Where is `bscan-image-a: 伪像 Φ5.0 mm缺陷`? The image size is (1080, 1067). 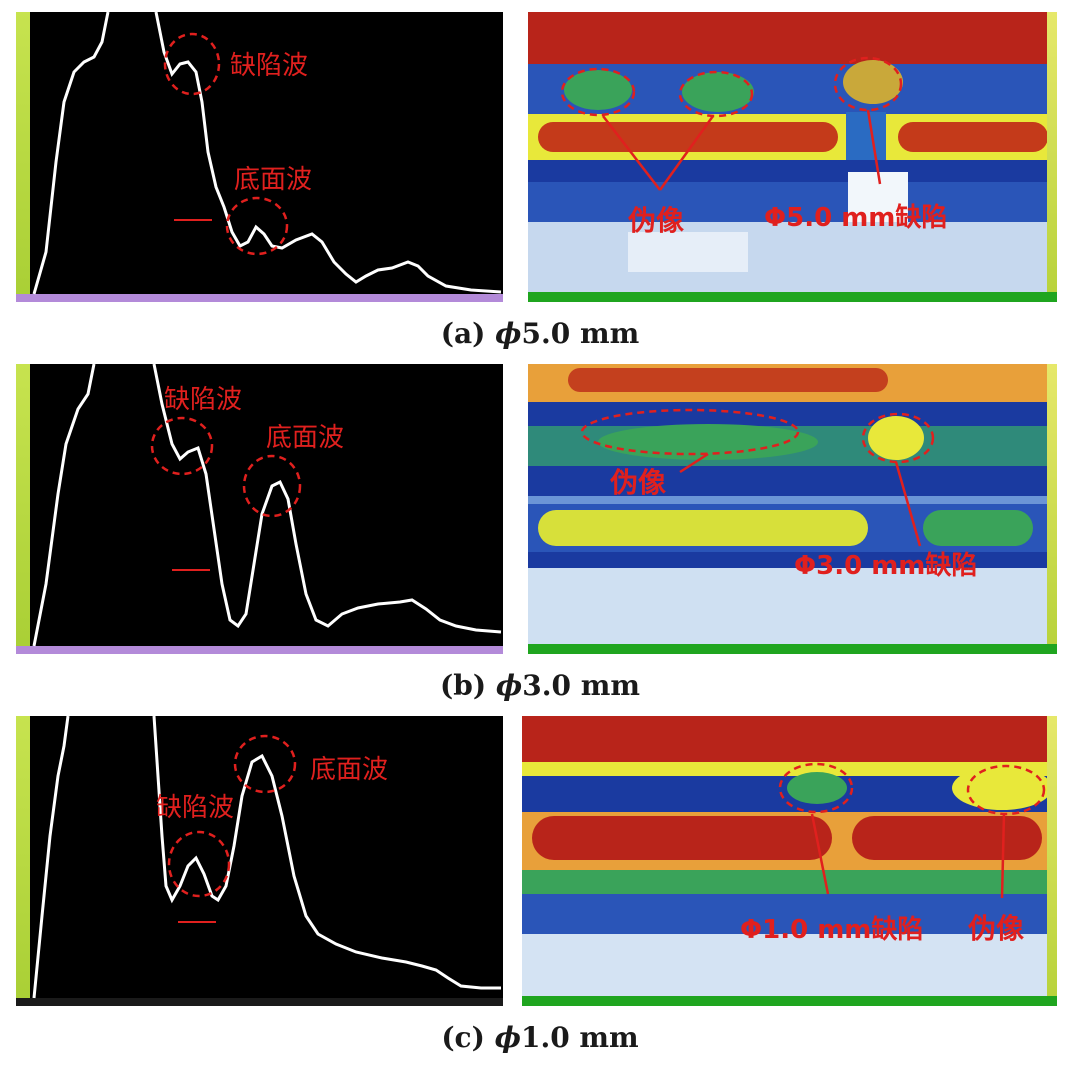
bscan-image-a: 伪像 Φ5.0 mm缺陷 is located at coordinates (792, 157).